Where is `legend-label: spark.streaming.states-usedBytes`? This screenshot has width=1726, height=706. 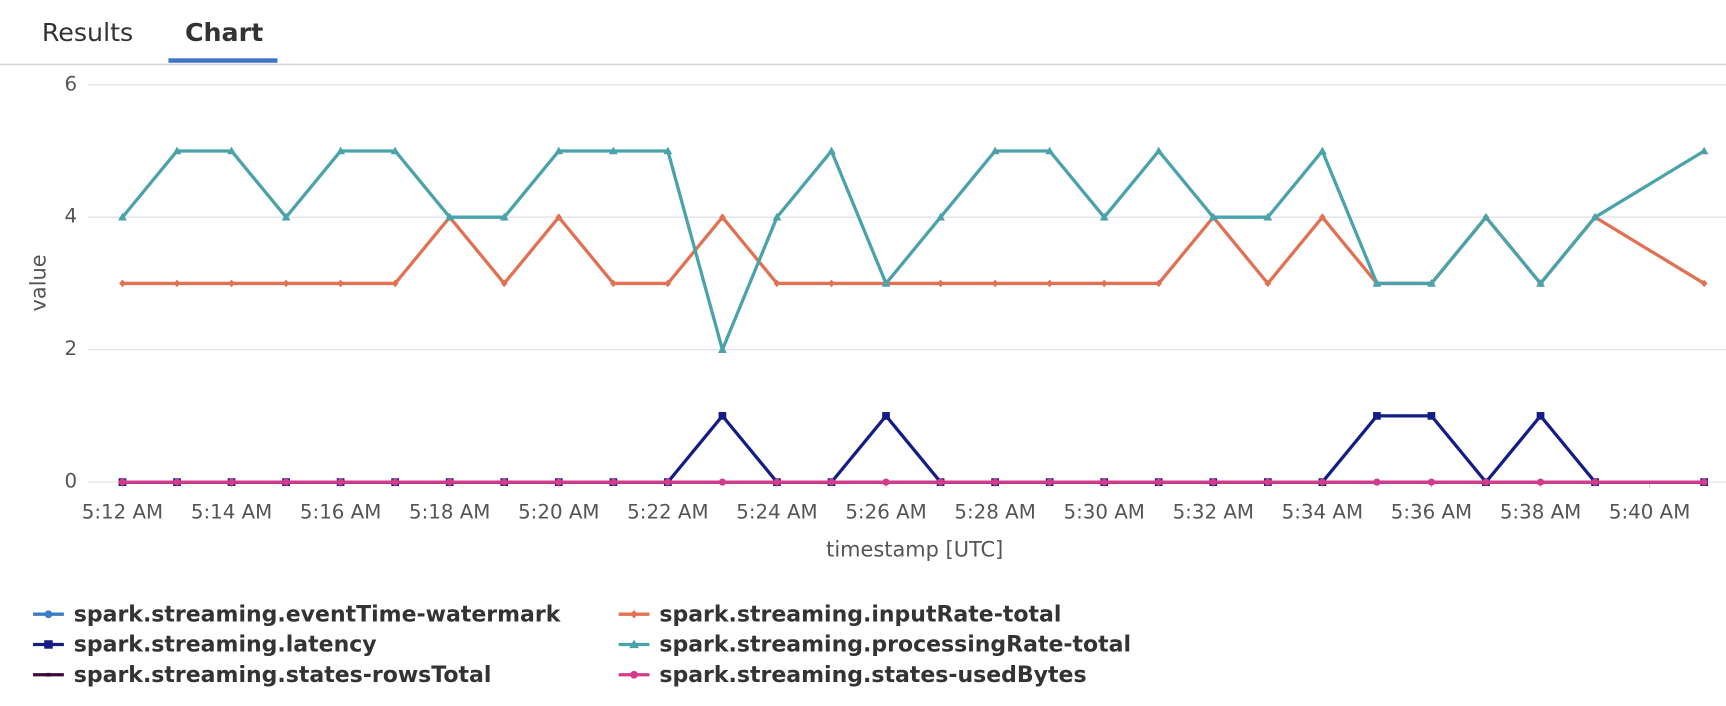
legend-label: spark.streaming.states-usedBytes is located at coordinates (872, 675).